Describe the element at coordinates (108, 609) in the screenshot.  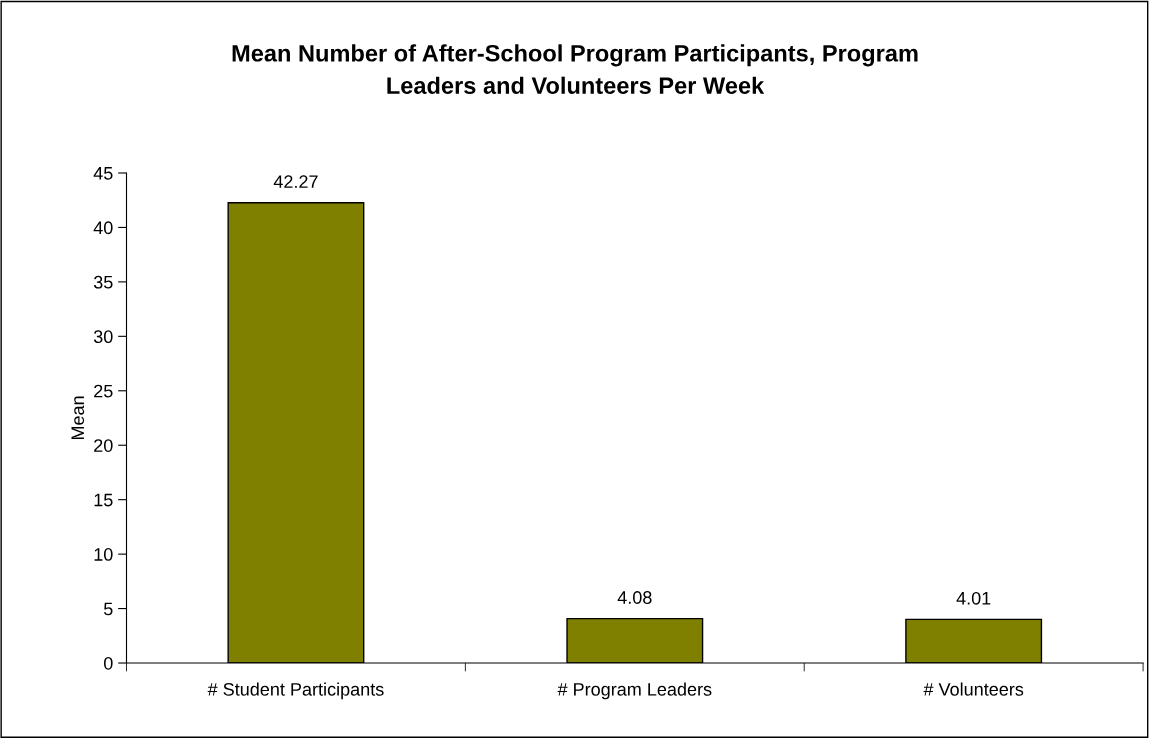
I see `y-tick-label: 5` at that location.